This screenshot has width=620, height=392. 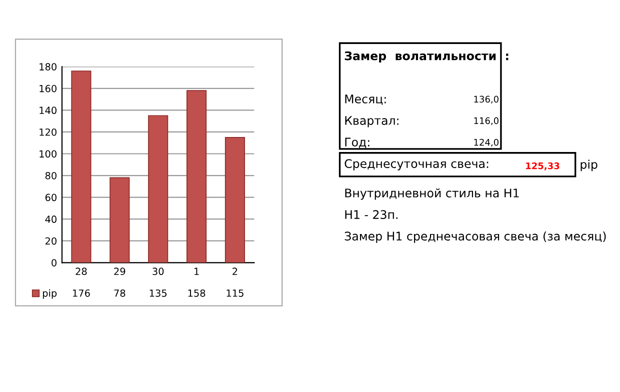 I want to click on text: 124,0, so click(x=486, y=142).